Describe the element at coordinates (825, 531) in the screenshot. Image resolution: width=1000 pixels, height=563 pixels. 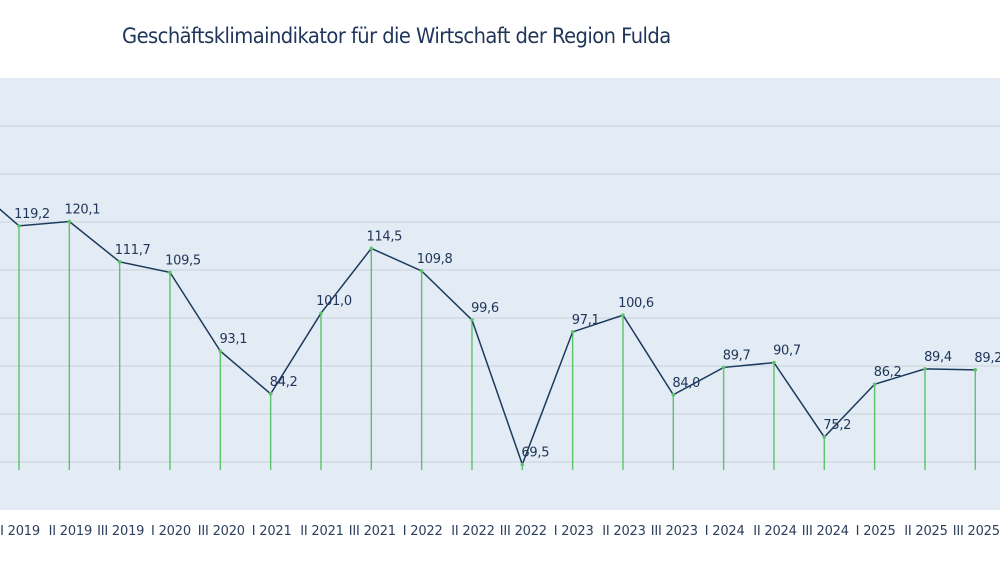
I see `x-tick-label: III 2024` at that location.